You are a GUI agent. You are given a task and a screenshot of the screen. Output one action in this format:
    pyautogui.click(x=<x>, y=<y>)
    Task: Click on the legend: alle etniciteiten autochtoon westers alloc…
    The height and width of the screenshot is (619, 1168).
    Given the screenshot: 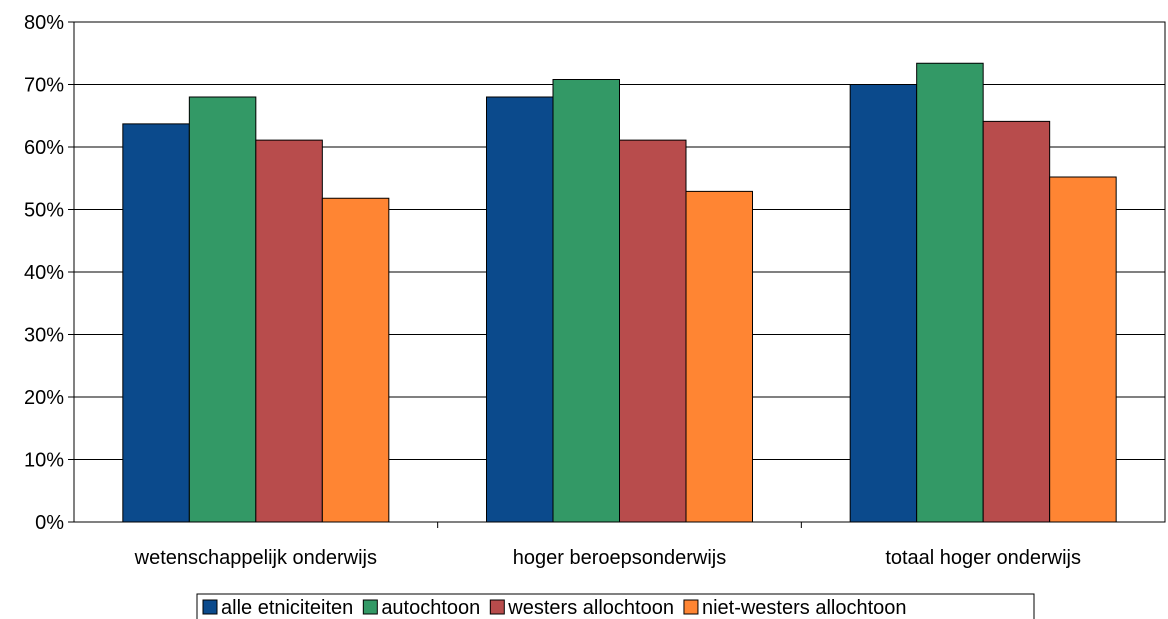 What is the action you would take?
    pyautogui.click(x=615, y=606)
    